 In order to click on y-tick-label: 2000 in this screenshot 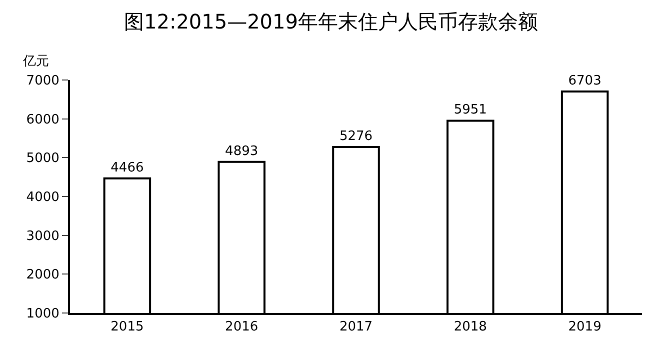, I will do `click(43, 275)`.